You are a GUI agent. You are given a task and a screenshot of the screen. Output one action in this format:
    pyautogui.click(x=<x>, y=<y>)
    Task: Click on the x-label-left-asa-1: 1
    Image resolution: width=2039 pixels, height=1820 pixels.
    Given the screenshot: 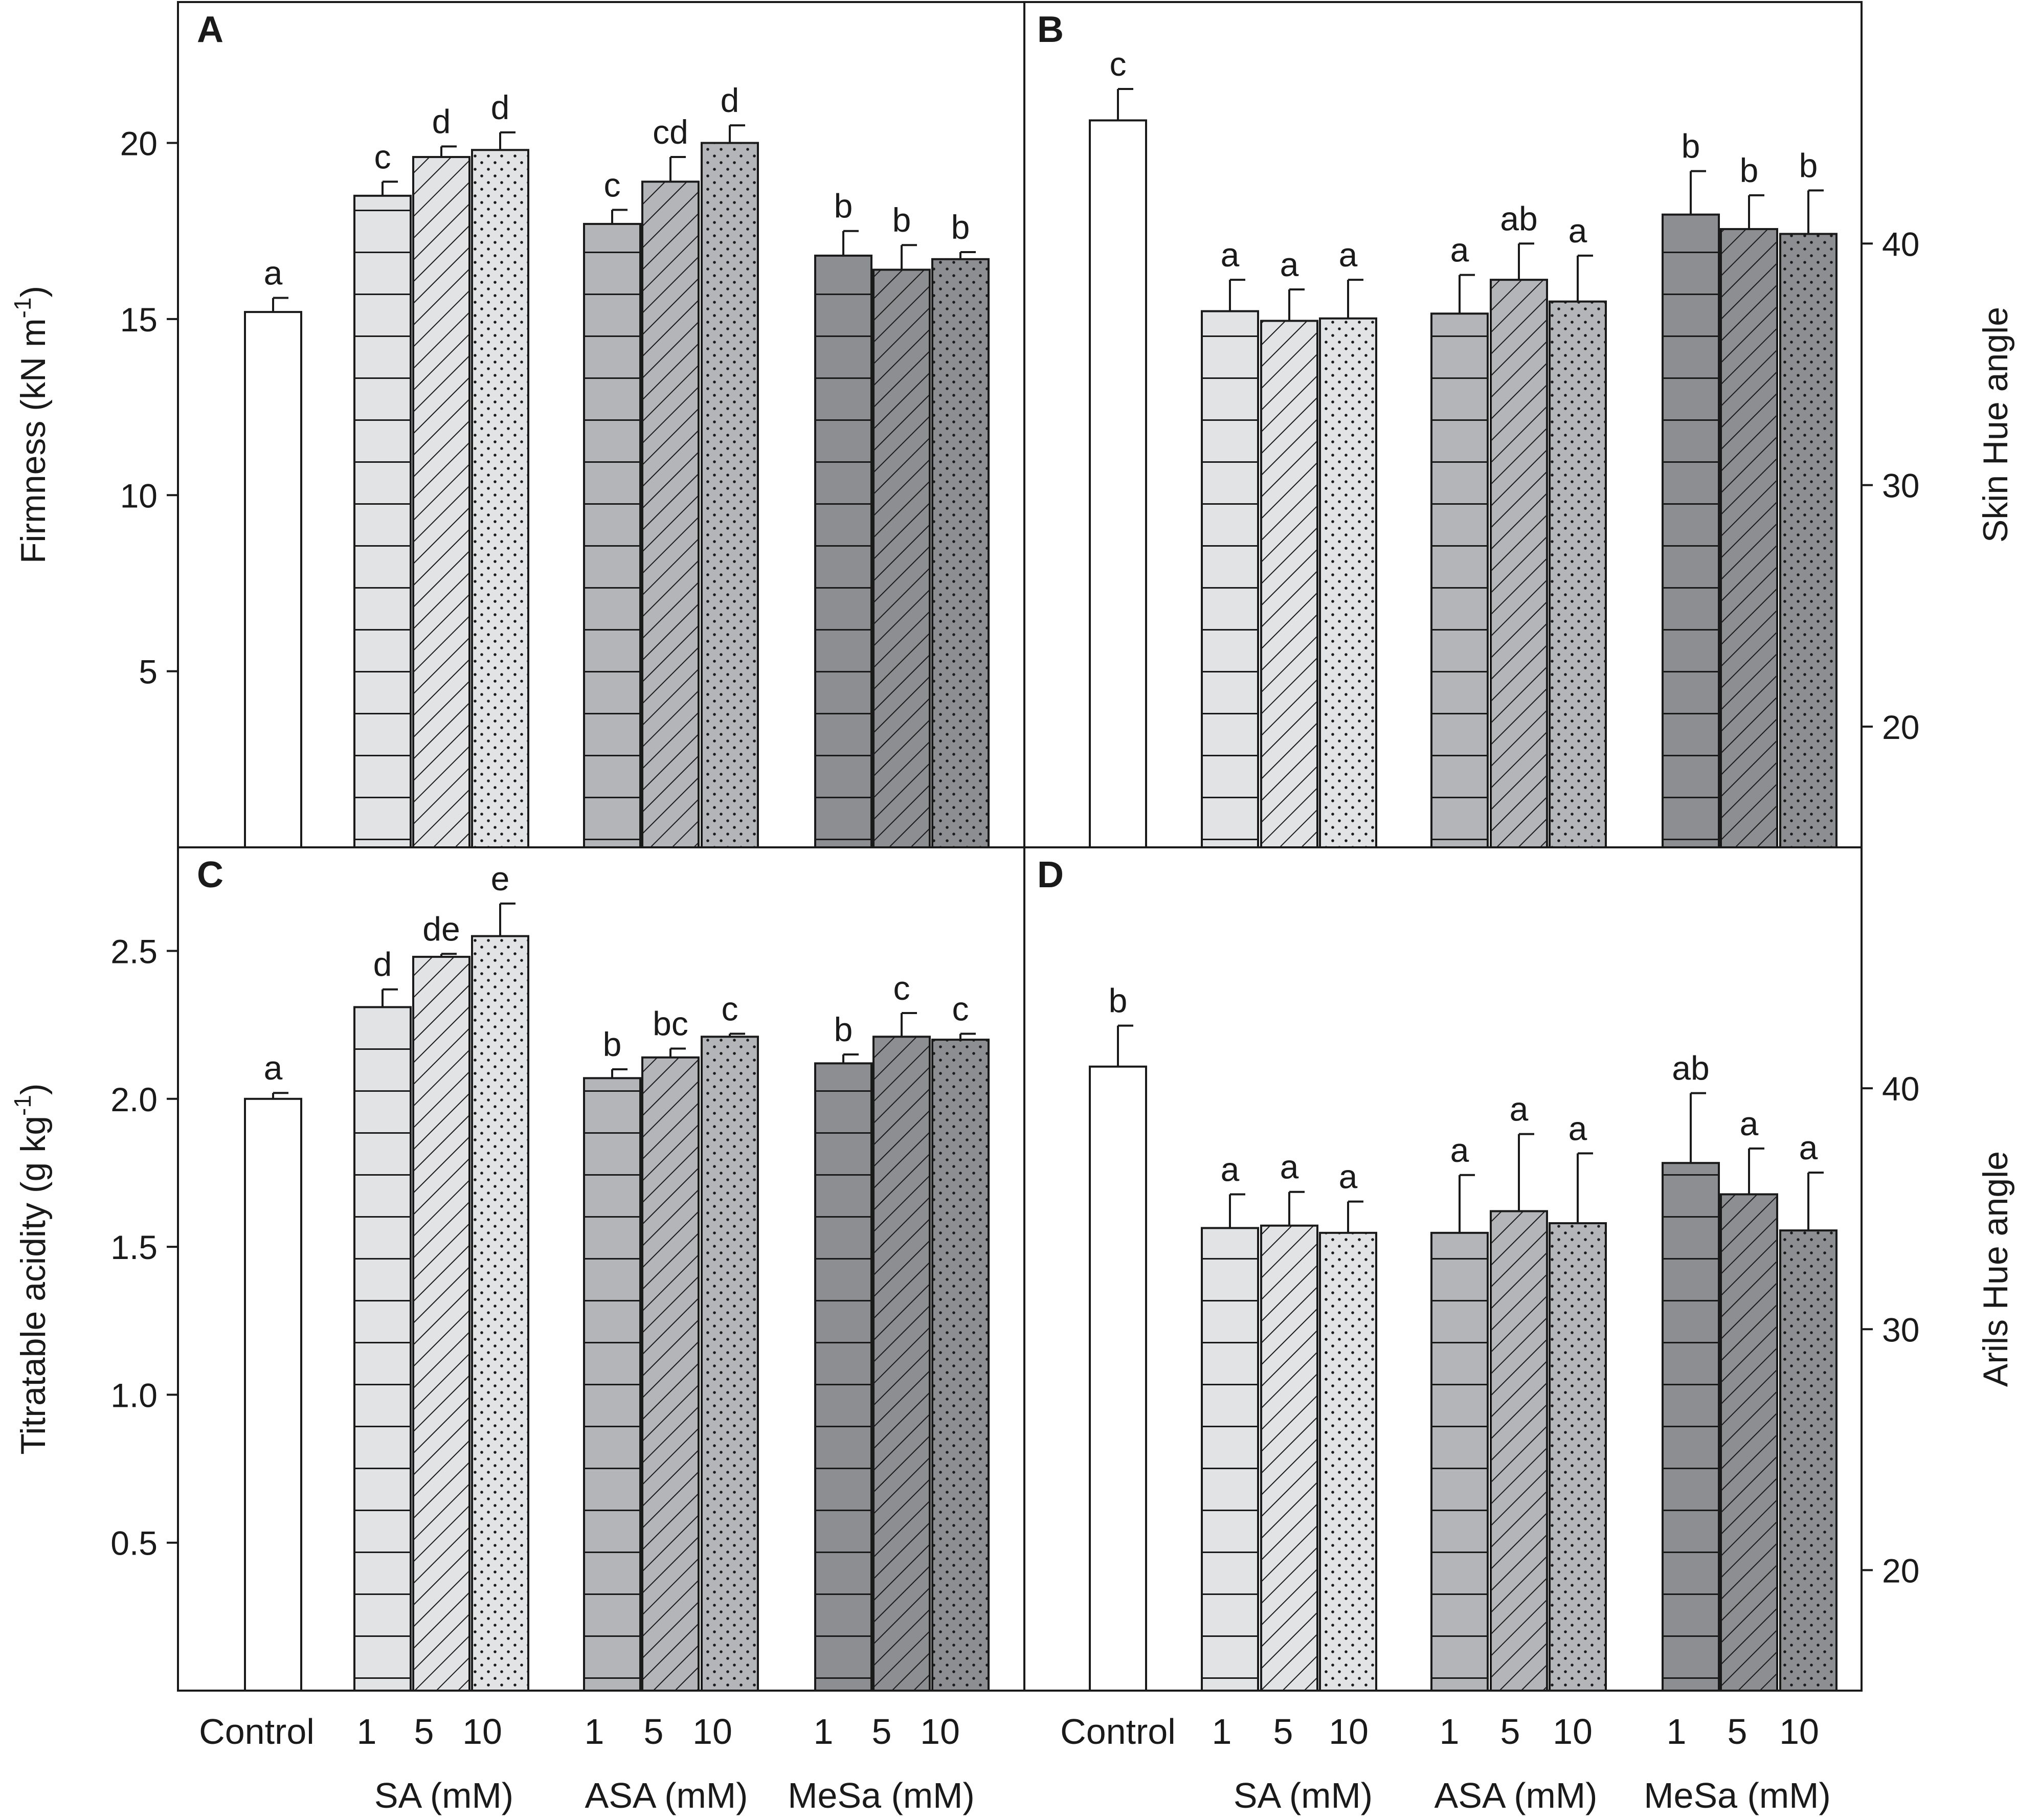 What is the action you would take?
    pyautogui.click(x=594, y=1732)
    